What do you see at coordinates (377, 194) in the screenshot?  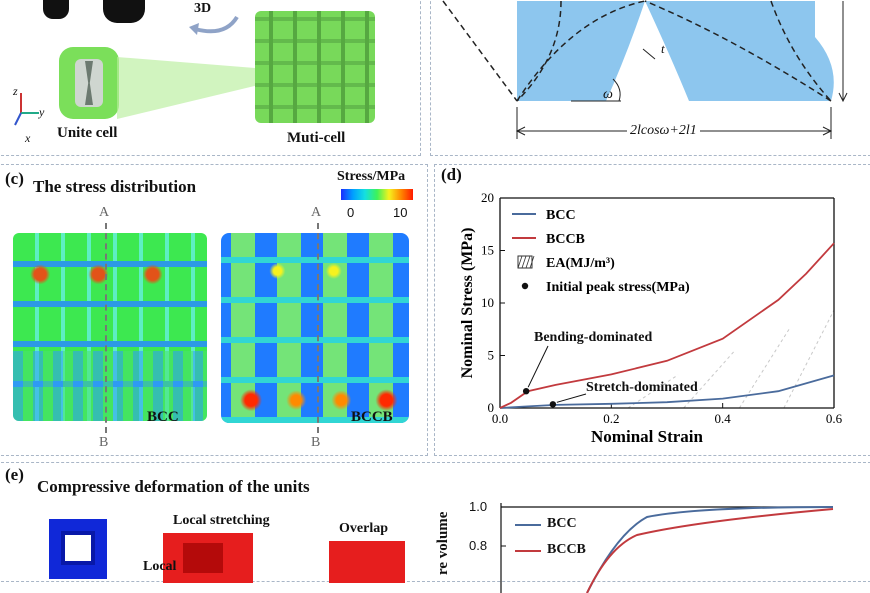 I see `colorbar` at bounding box center [377, 194].